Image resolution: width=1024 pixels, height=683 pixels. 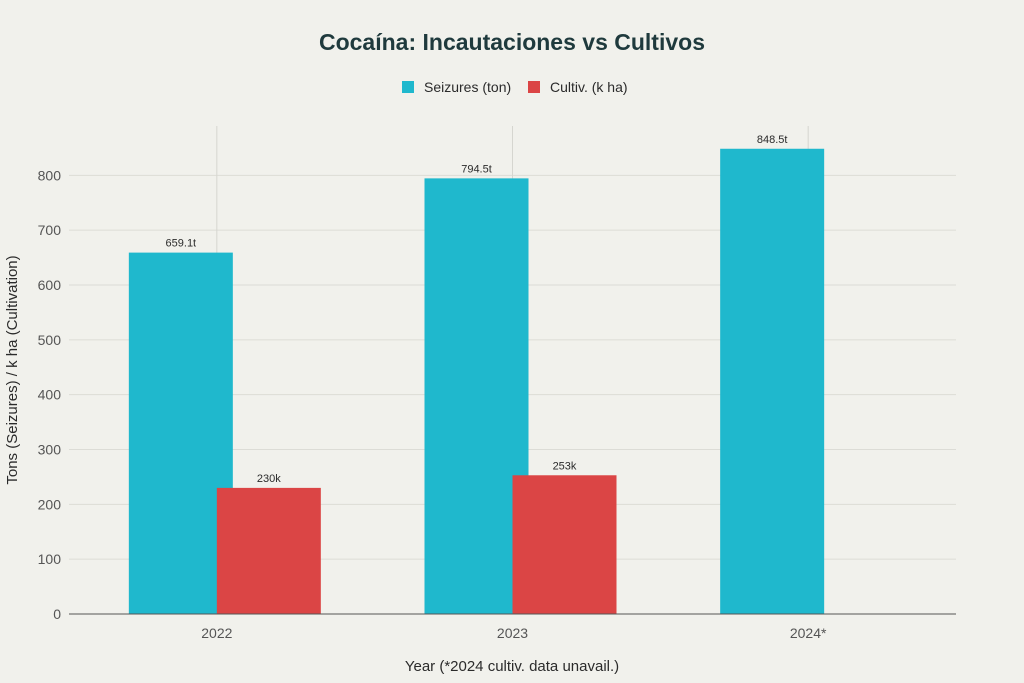 What do you see at coordinates (50, 340) in the screenshot?
I see `y-tick-500: 500` at bounding box center [50, 340].